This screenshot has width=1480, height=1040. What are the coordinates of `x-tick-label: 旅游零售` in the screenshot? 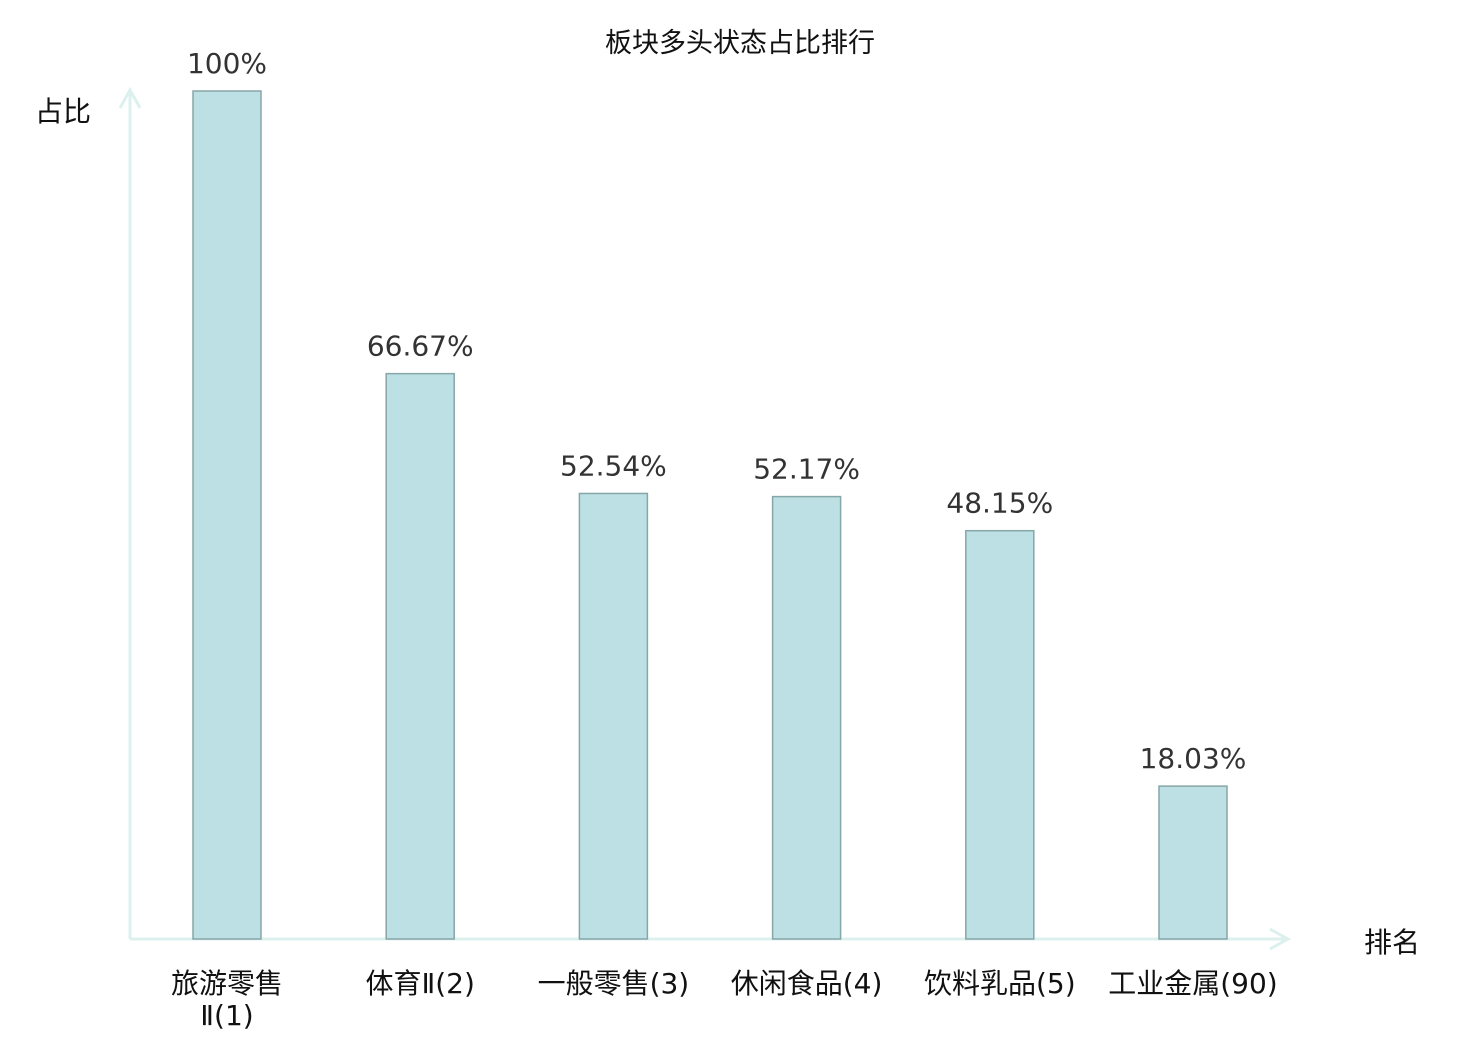 It's located at (227, 983).